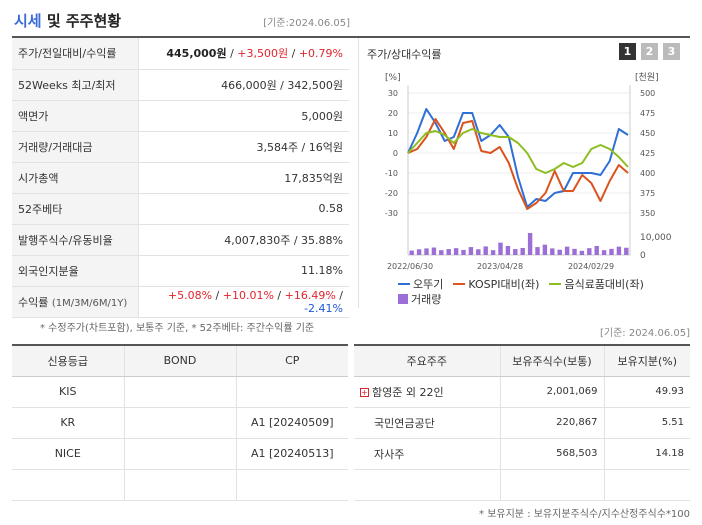 Image resolution: width=702 pixels, height=525 pixels. I want to click on return-3m: +10.01%, so click(248, 295).